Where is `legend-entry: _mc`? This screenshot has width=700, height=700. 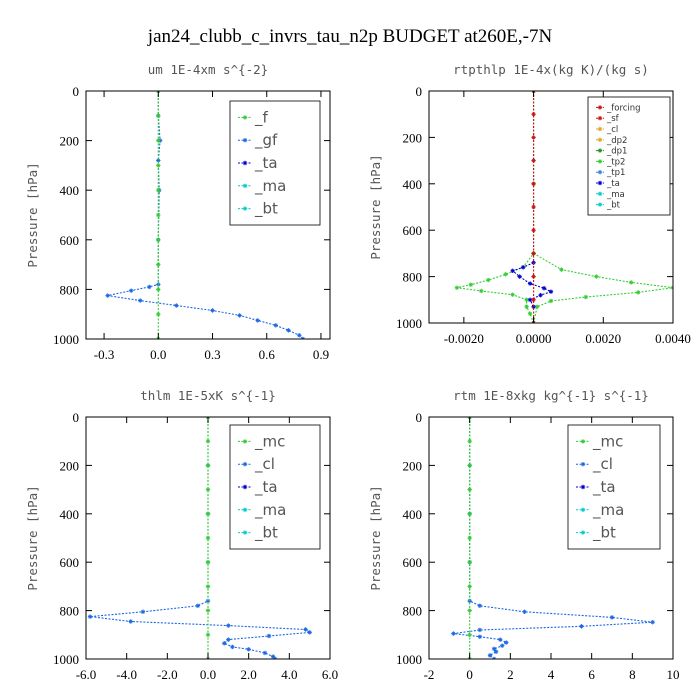
legend-entry: _mc is located at coordinates (607, 441).